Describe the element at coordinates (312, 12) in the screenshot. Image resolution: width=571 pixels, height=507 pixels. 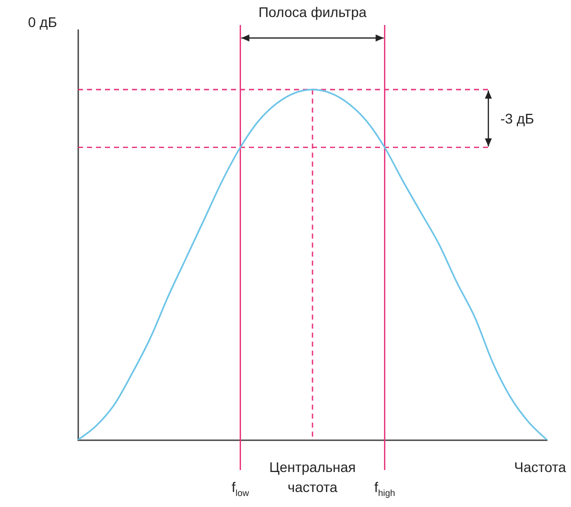
I see `chart-title: Полоса фильтра` at that location.